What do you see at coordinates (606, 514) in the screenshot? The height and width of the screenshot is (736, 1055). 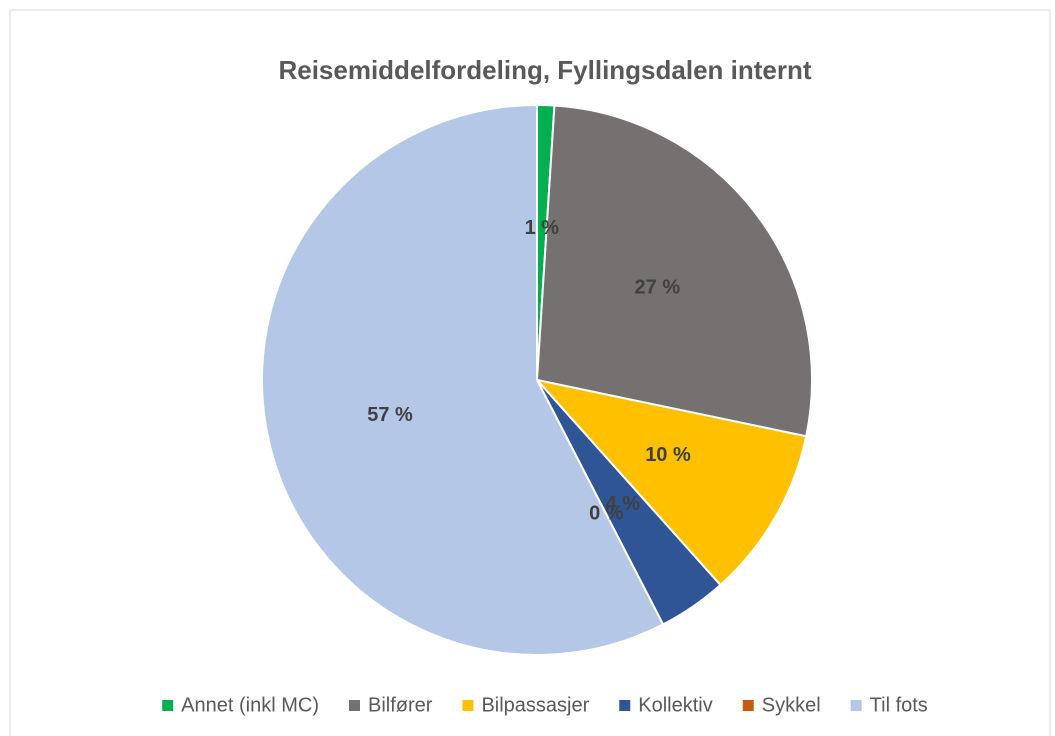 I see `data-label: 0 %` at bounding box center [606, 514].